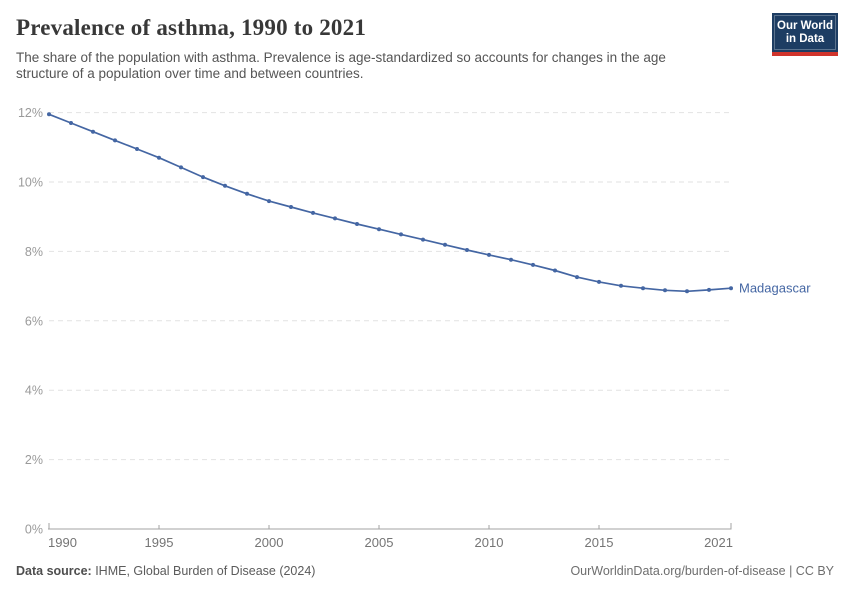 Image resolution: width=850 pixels, height=600 pixels. Describe the element at coordinates (401, 234) in the screenshot. I see `data-point-2006` at that location.